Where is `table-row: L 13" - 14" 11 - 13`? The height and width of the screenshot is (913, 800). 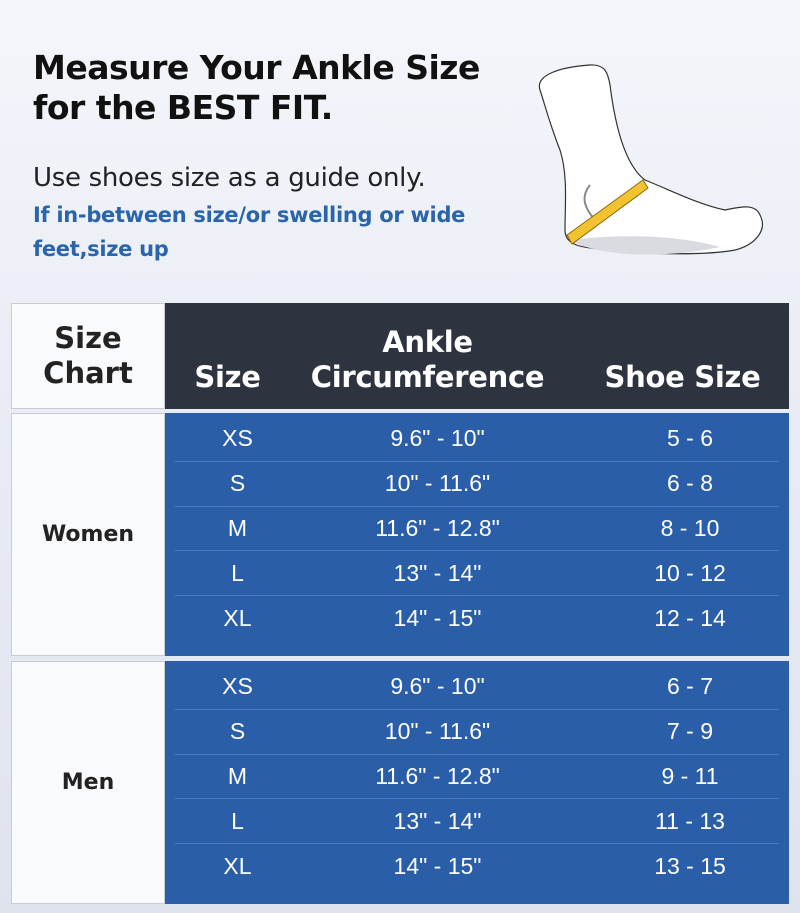 table-row: L 13" - 14" 11 - 13 is located at coordinates (477, 822).